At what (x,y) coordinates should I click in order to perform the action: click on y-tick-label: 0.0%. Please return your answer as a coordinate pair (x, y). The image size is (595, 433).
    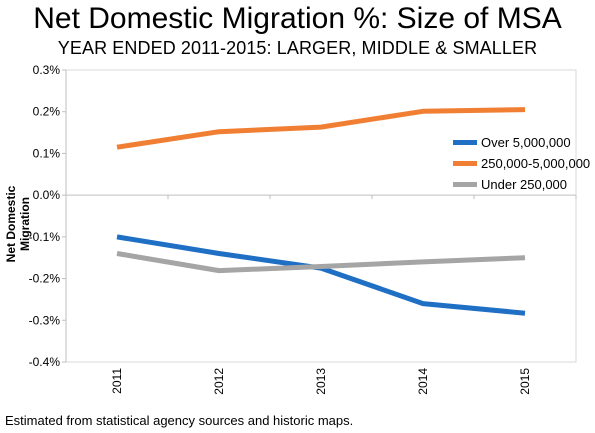
    Looking at the image, I should click on (47, 195).